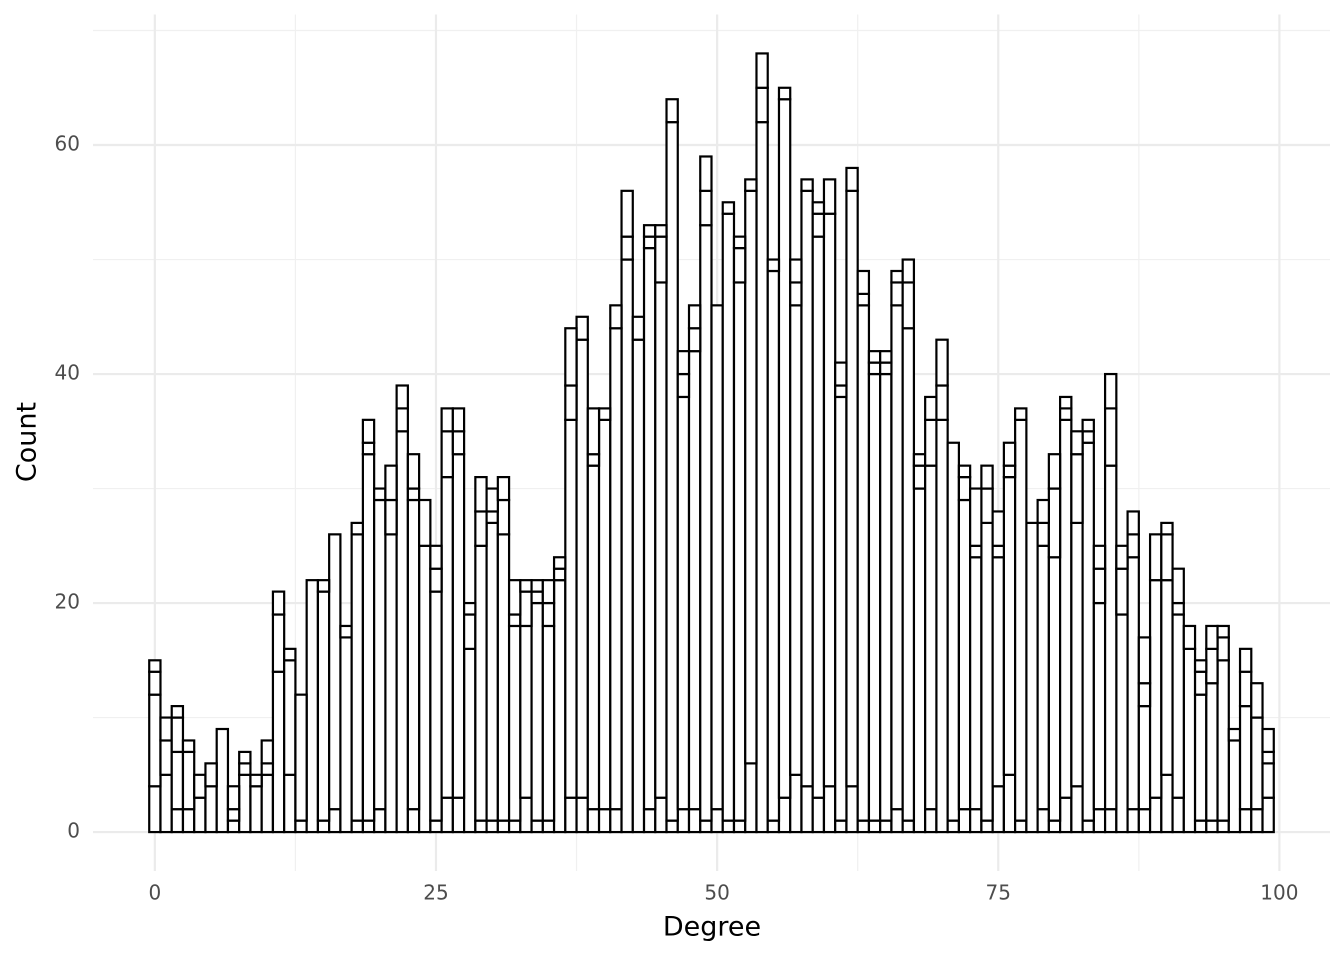  Describe the element at coordinates (67, 602) in the screenshot. I see `y-tick-label: 20` at that location.